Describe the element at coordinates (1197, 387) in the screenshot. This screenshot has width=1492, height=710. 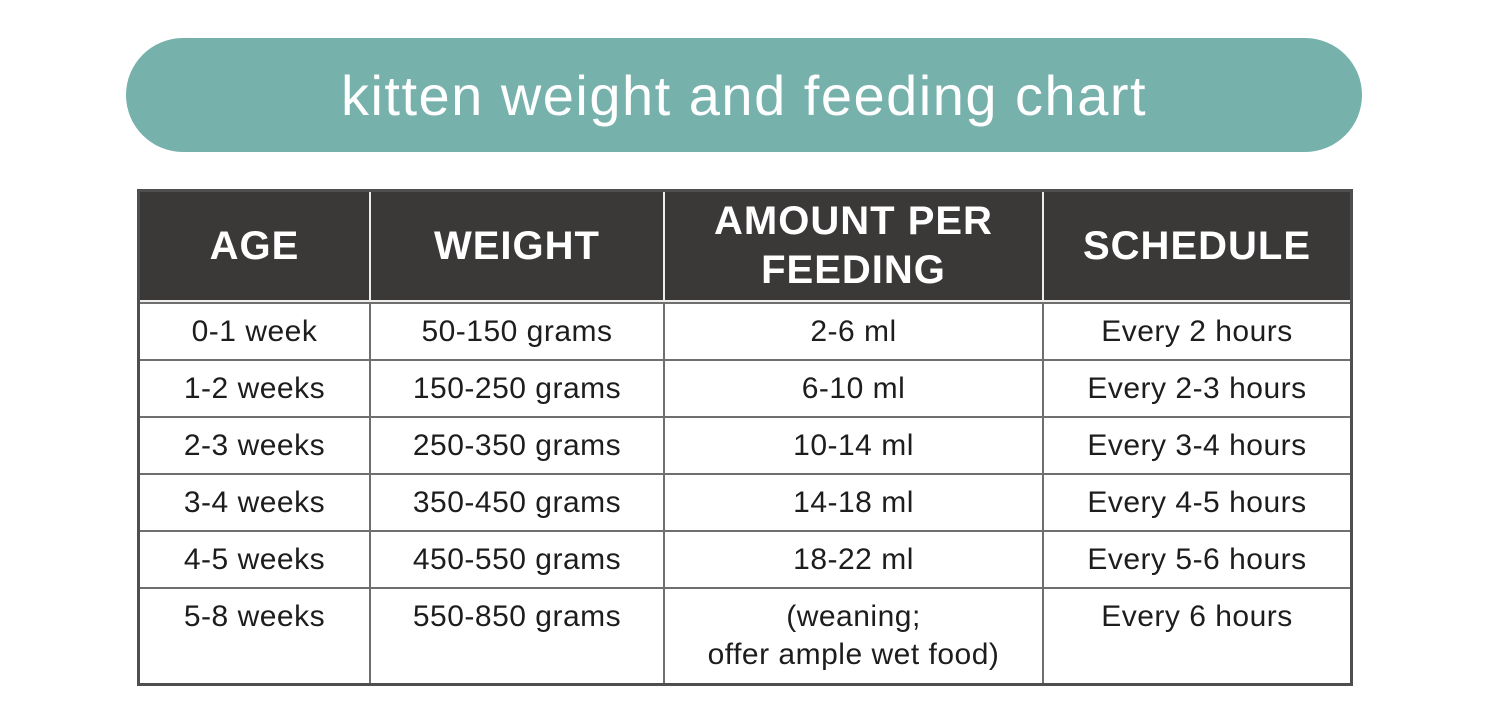
I see `cell-schedule: Every 2-3 hours` at that location.